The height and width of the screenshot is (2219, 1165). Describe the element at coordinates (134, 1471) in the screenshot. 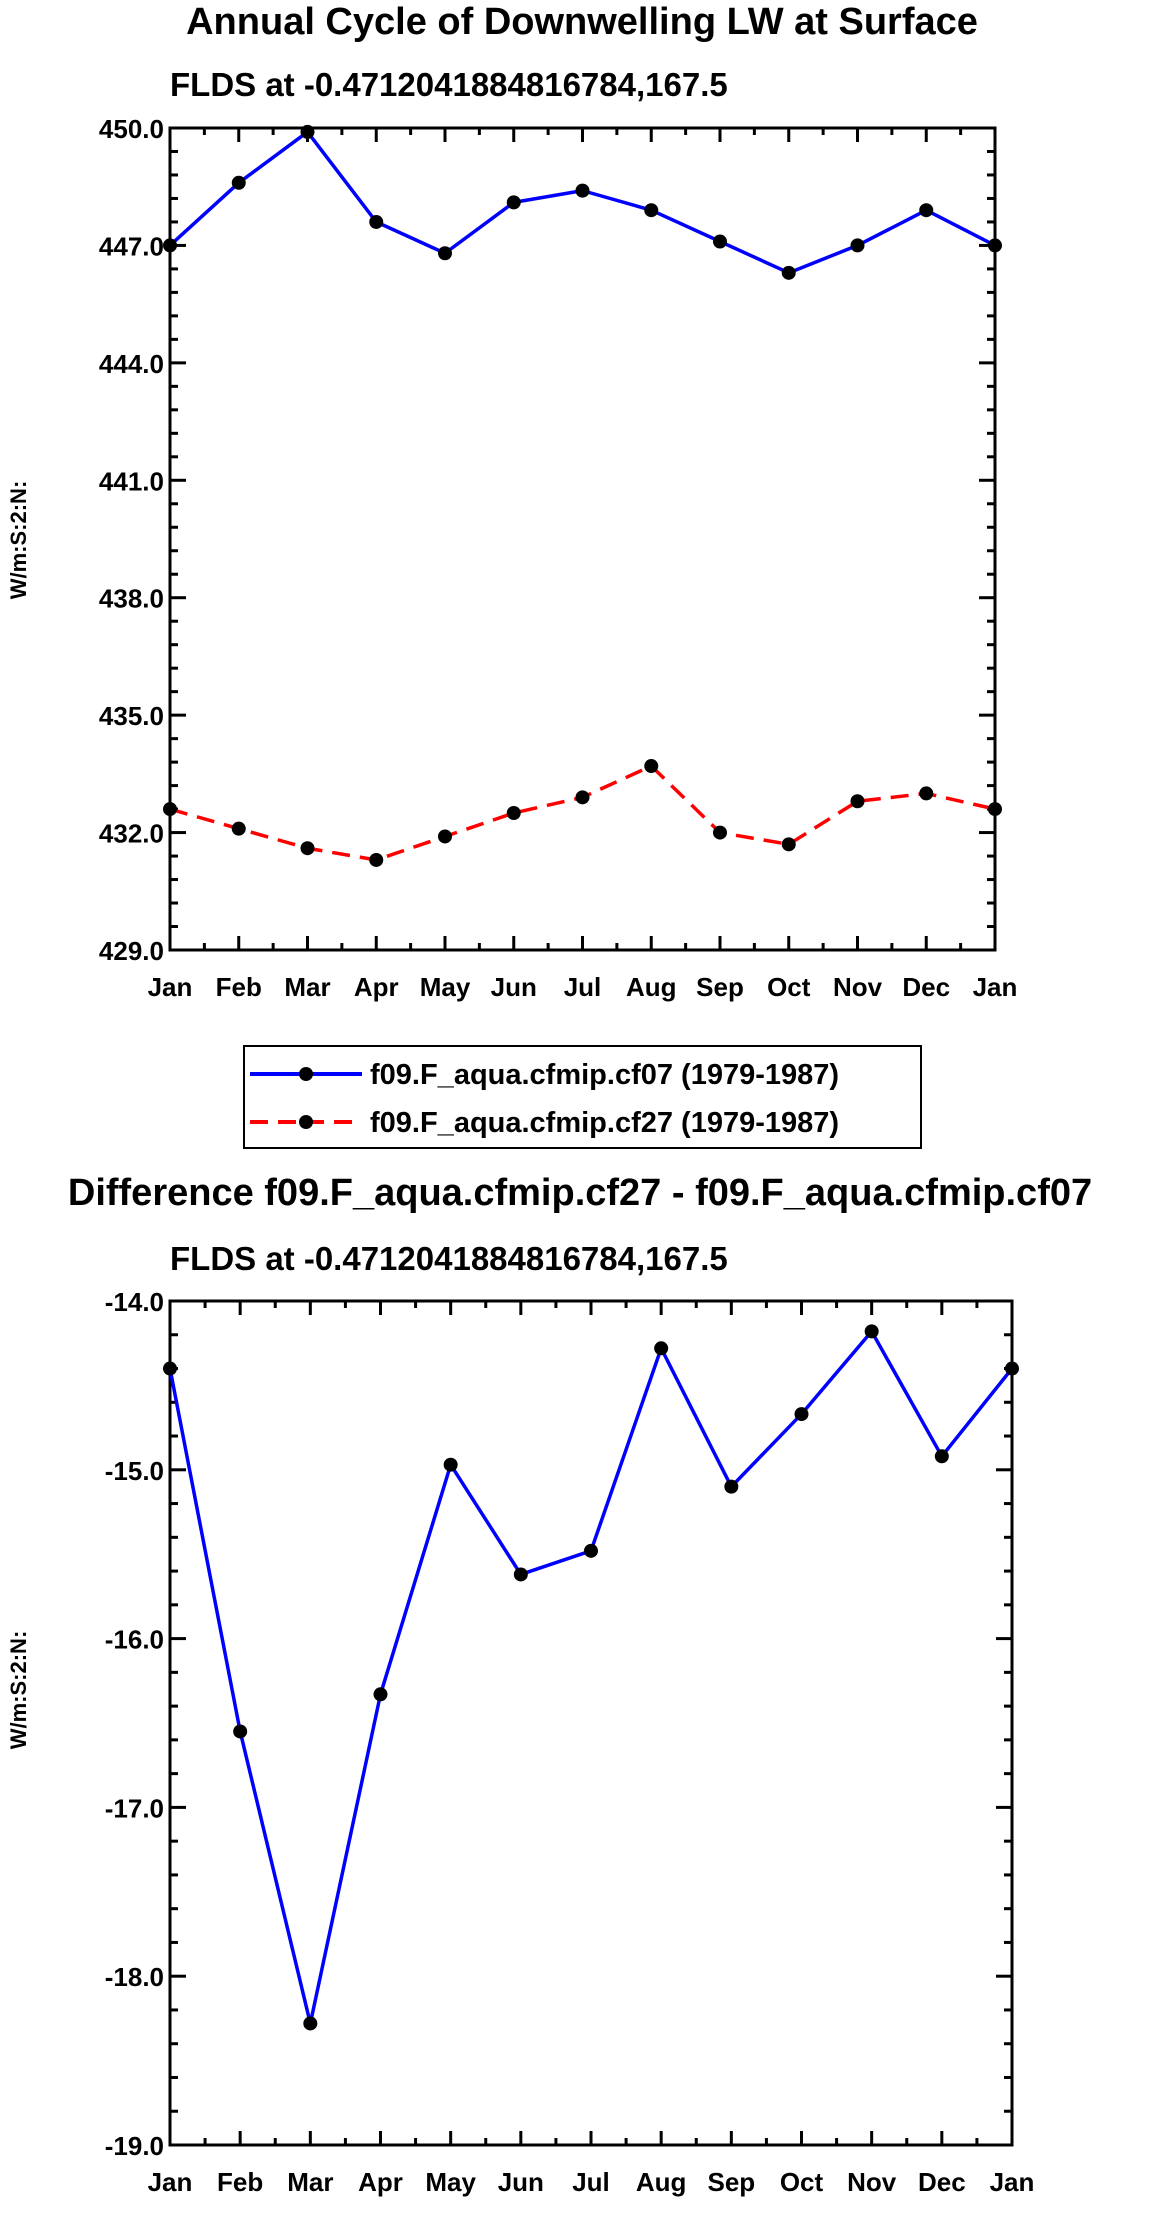

I see `chart2-ytick-label: -15.0` at that location.